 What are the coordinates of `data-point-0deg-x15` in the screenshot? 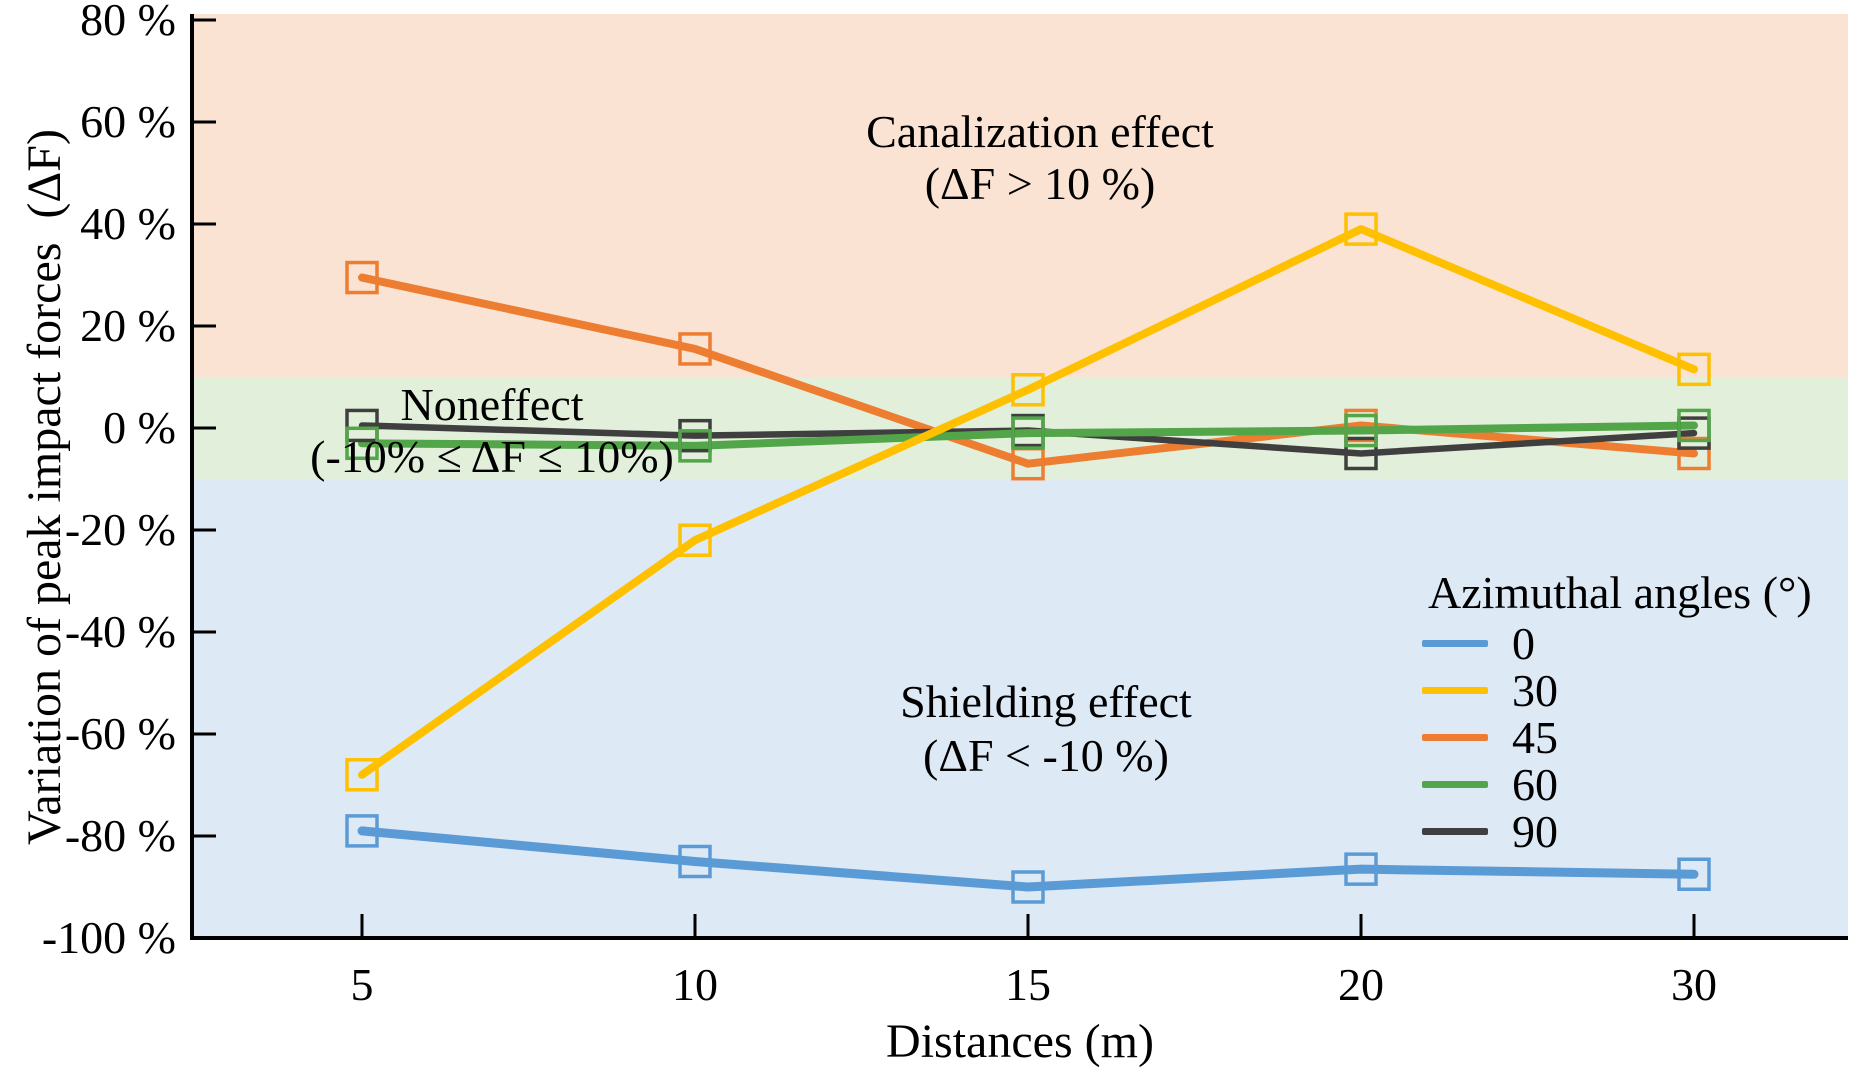 It's located at (1028, 887).